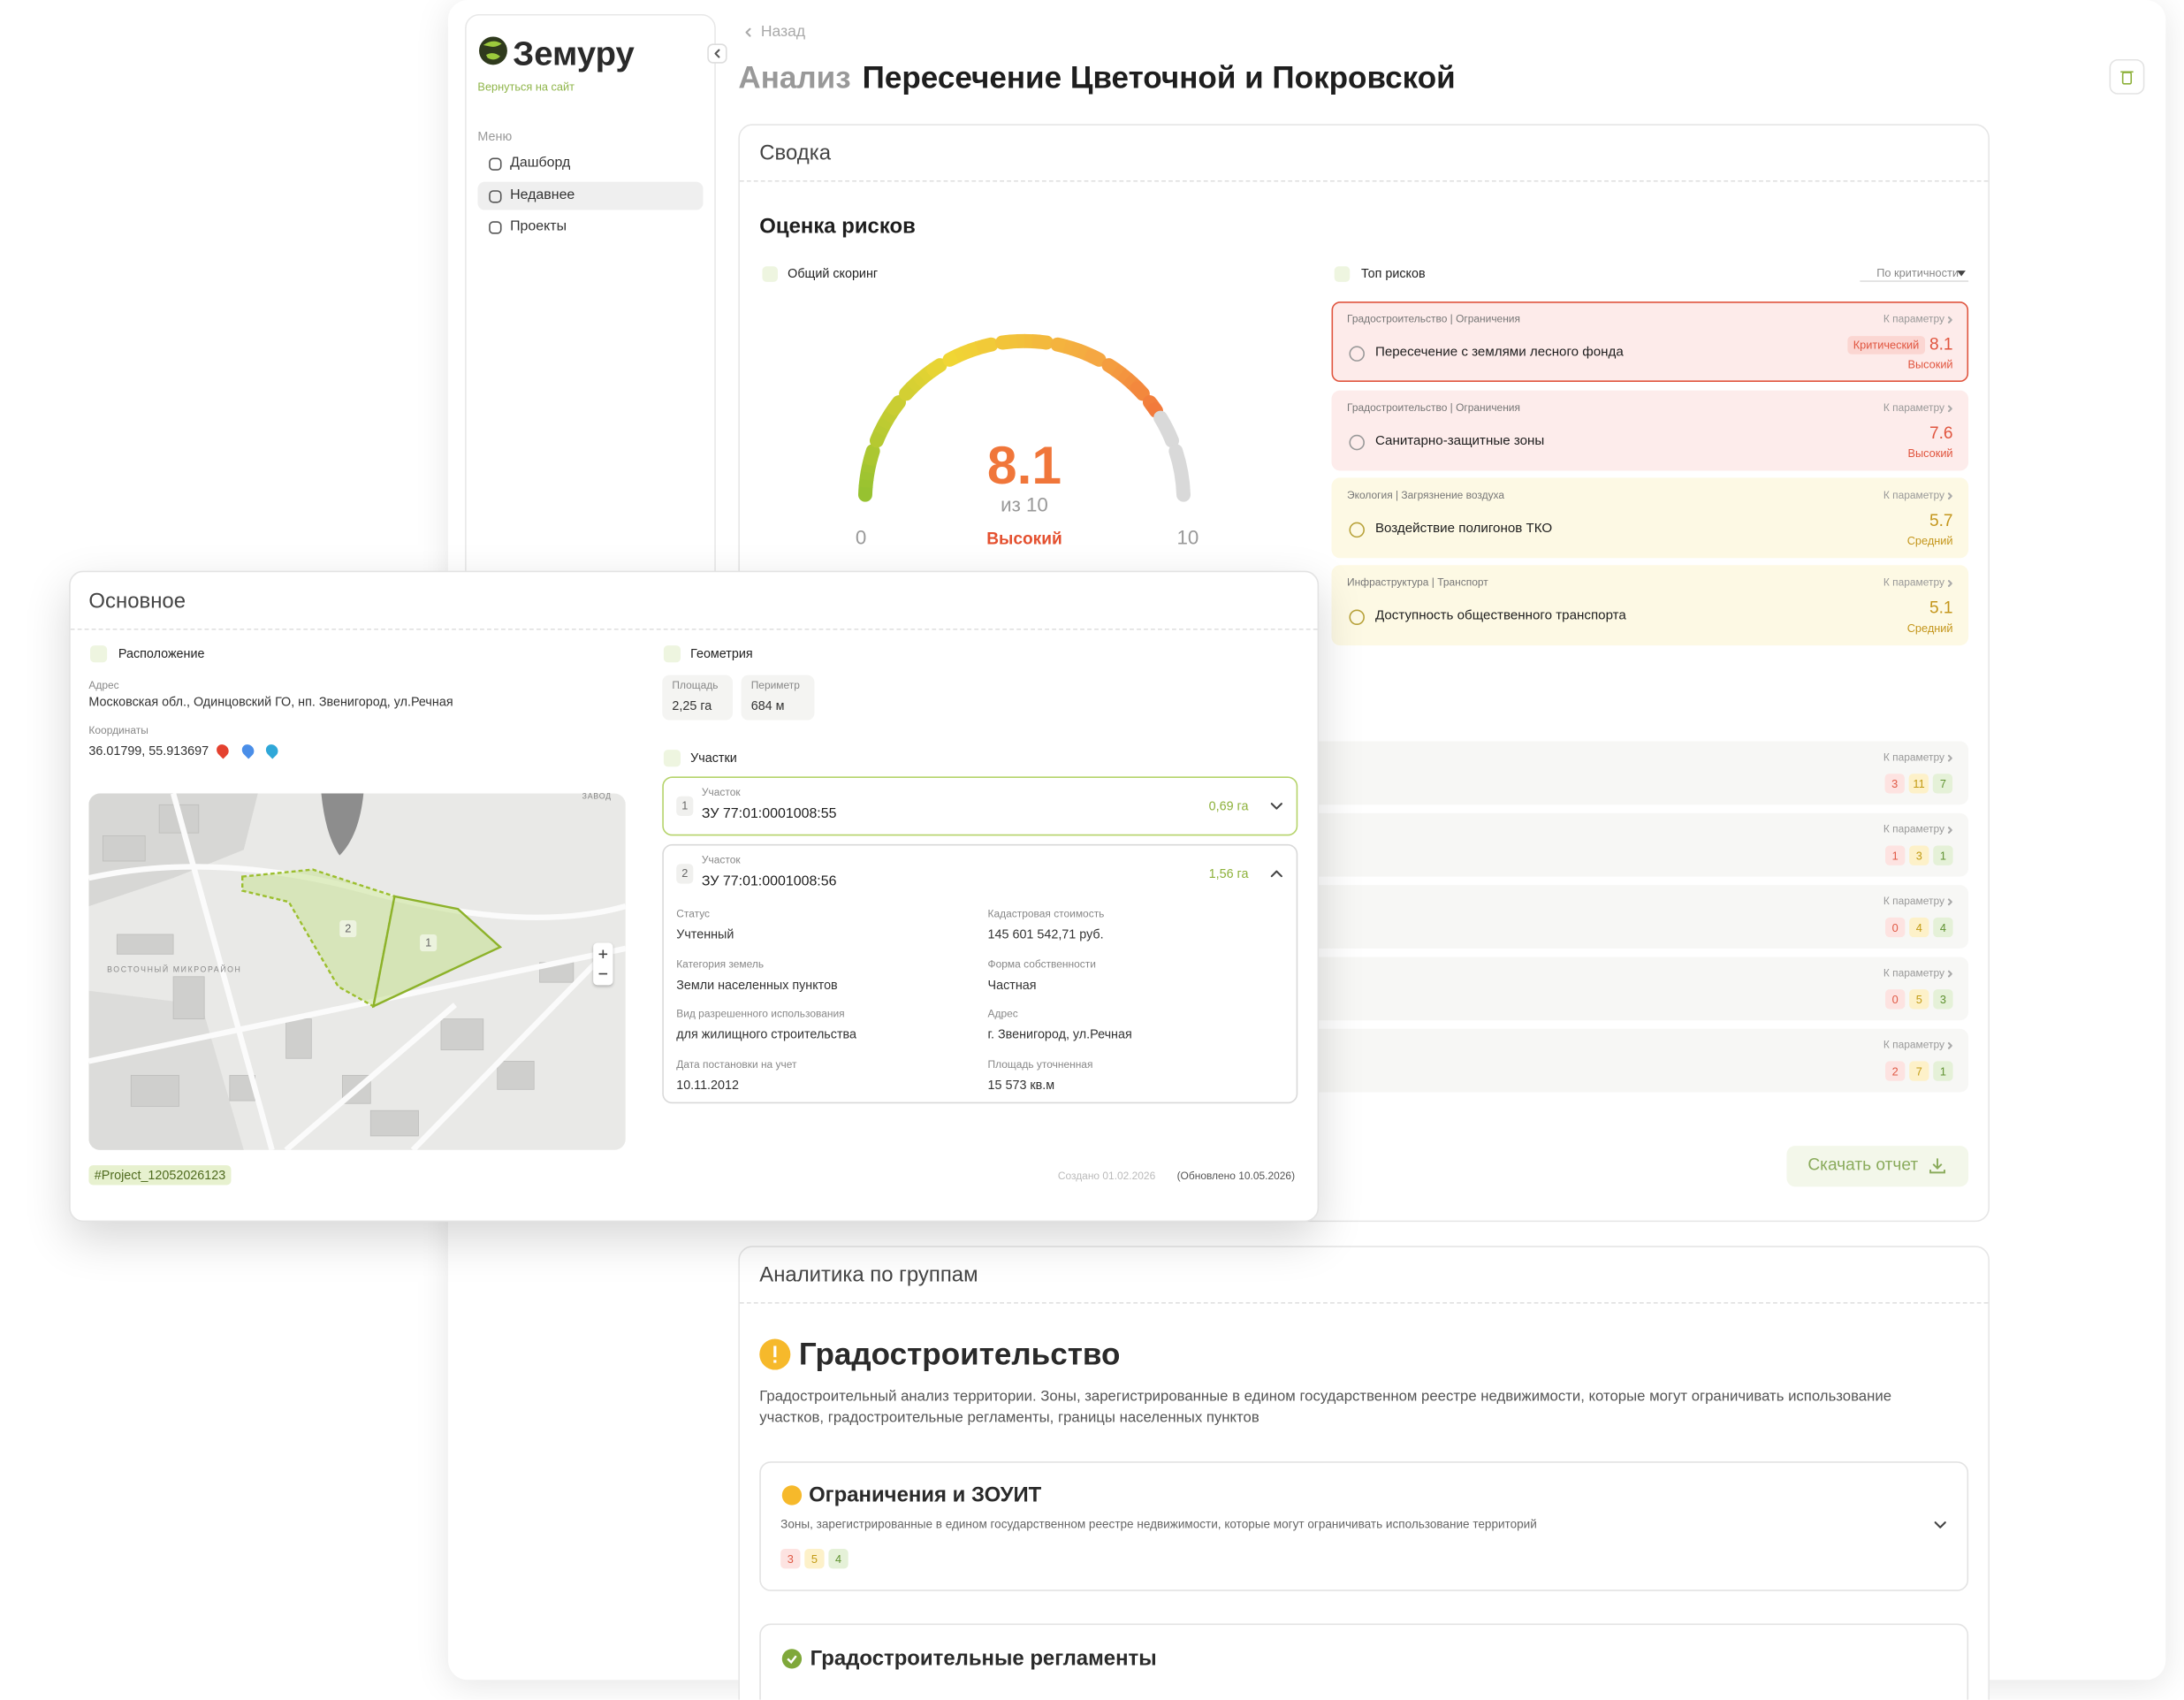  Describe the element at coordinates (342, 824) in the screenshot. I see `water-area` at that location.